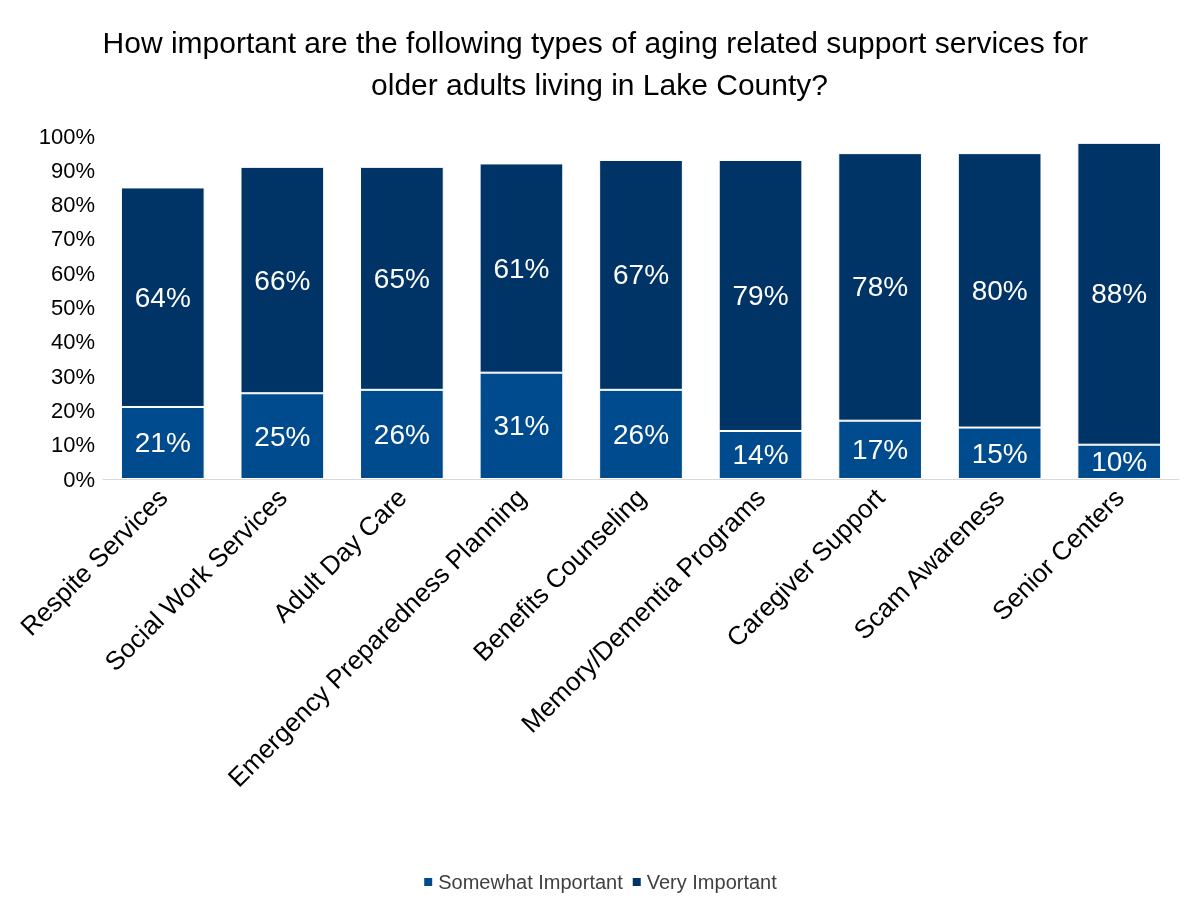 This screenshot has width=1199, height=905. What do you see at coordinates (760, 455) in the screenshot?
I see `data-label: 14%` at bounding box center [760, 455].